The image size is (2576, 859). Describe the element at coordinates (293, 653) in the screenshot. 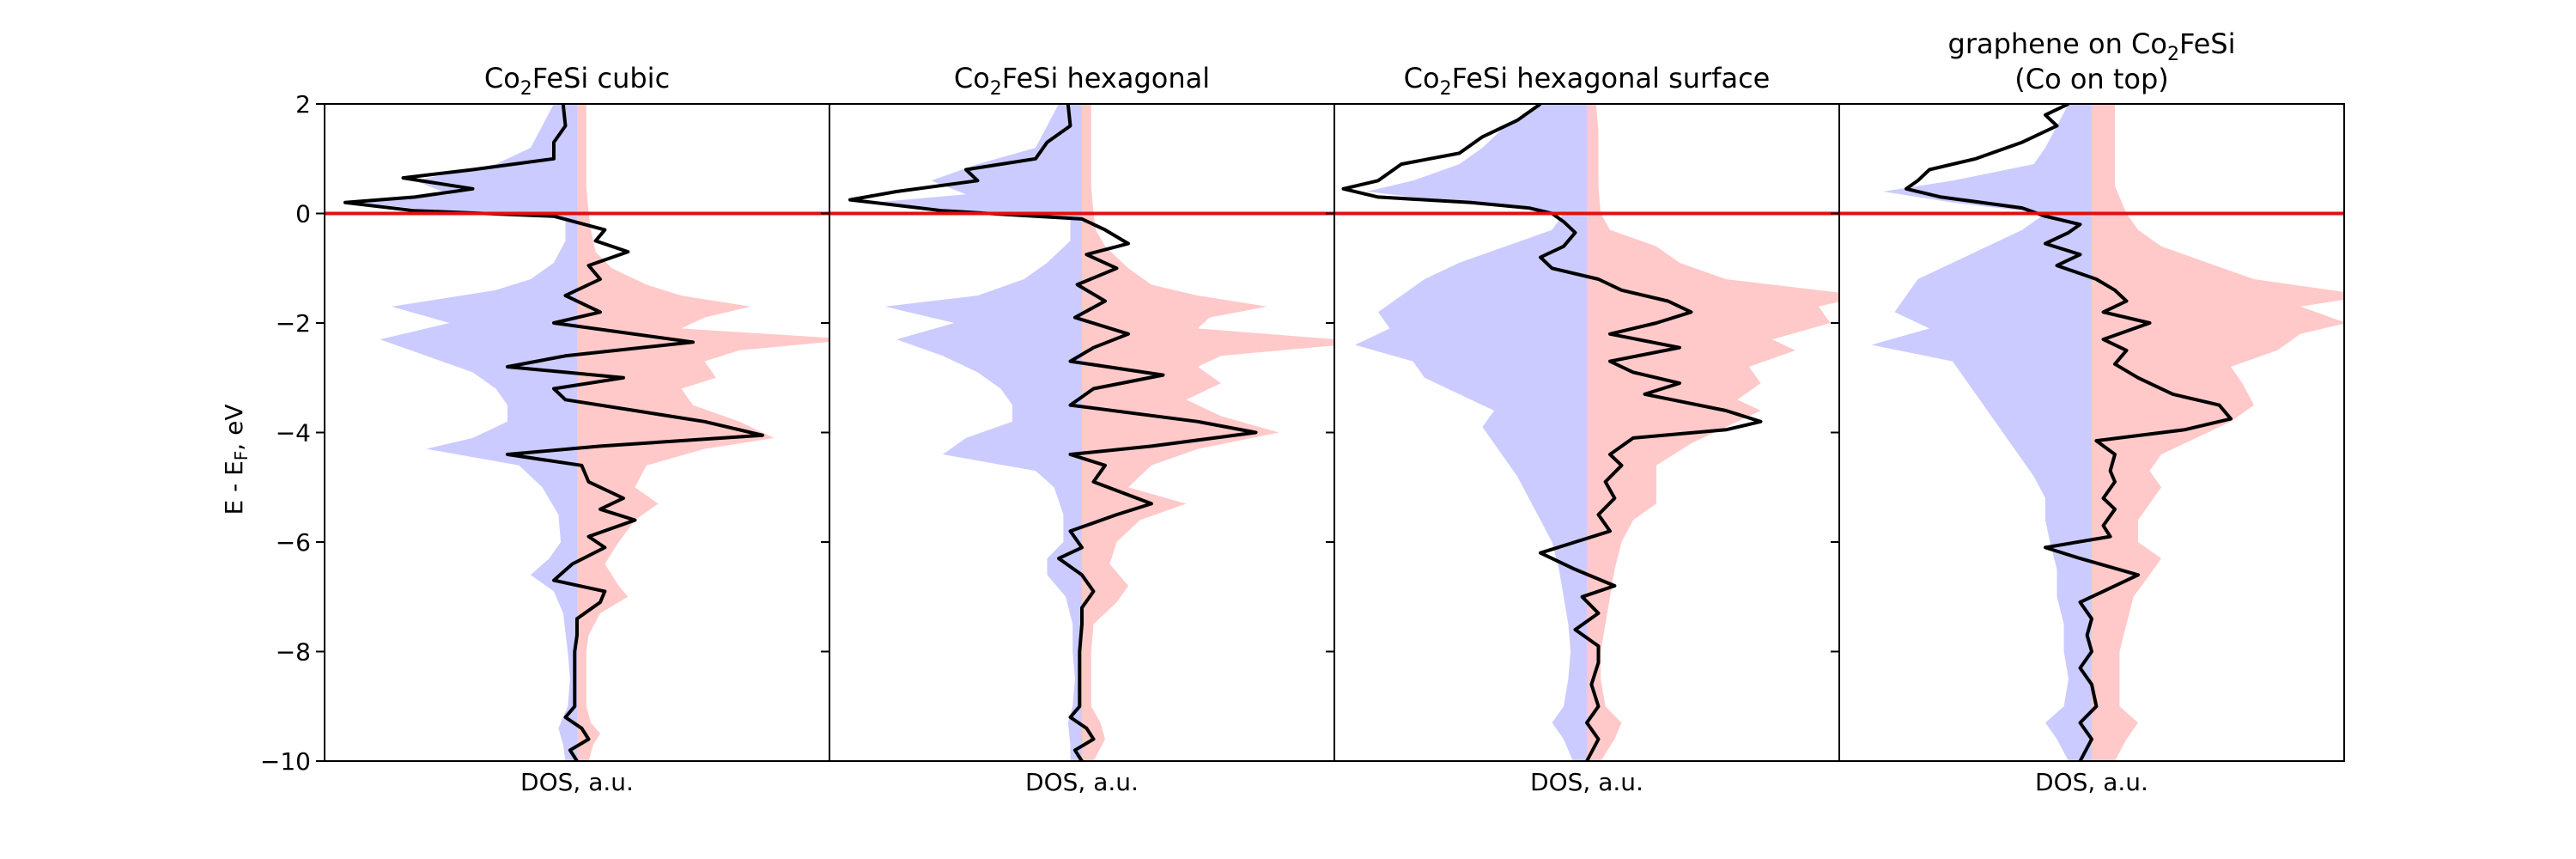

I see `y-tick-label: −8` at that location.